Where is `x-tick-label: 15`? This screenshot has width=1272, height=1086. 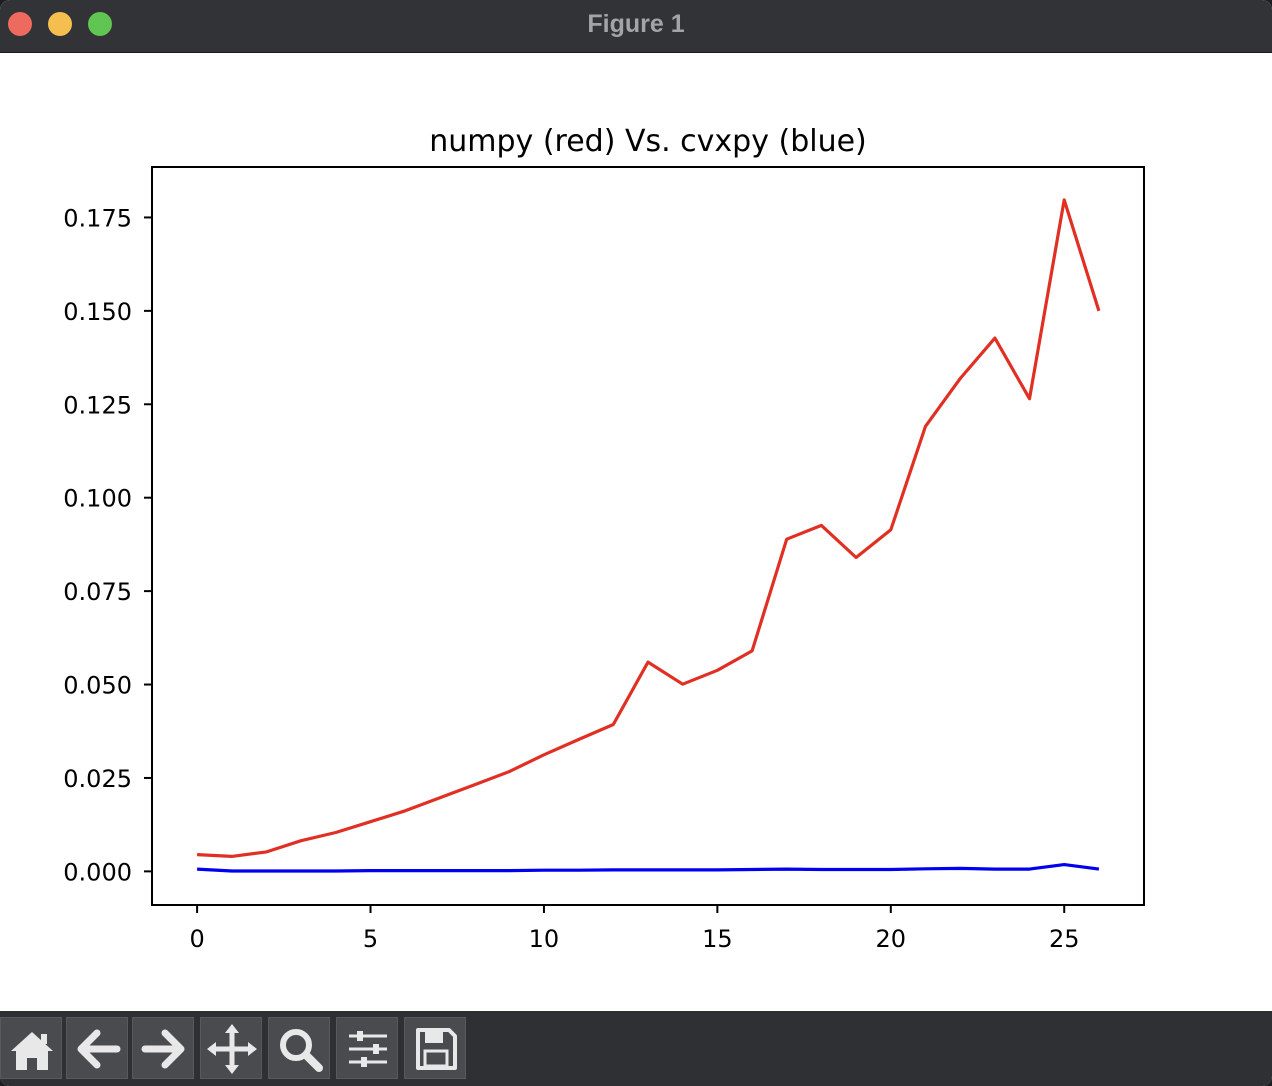 x-tick-label: 15 is located at coordinates (717, 939).